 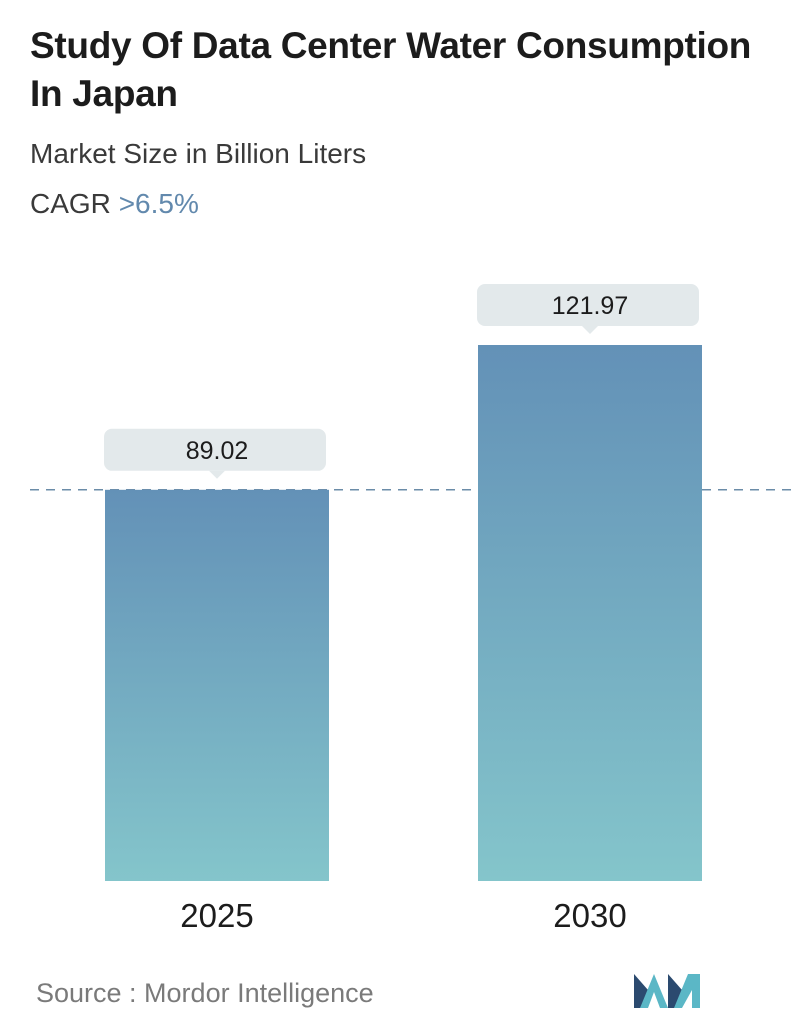 What do you see at coordinates (114, 204) in the screenshot?
I see `cagr-line: CAGR >6.5%` at bounding box center [114, 204].